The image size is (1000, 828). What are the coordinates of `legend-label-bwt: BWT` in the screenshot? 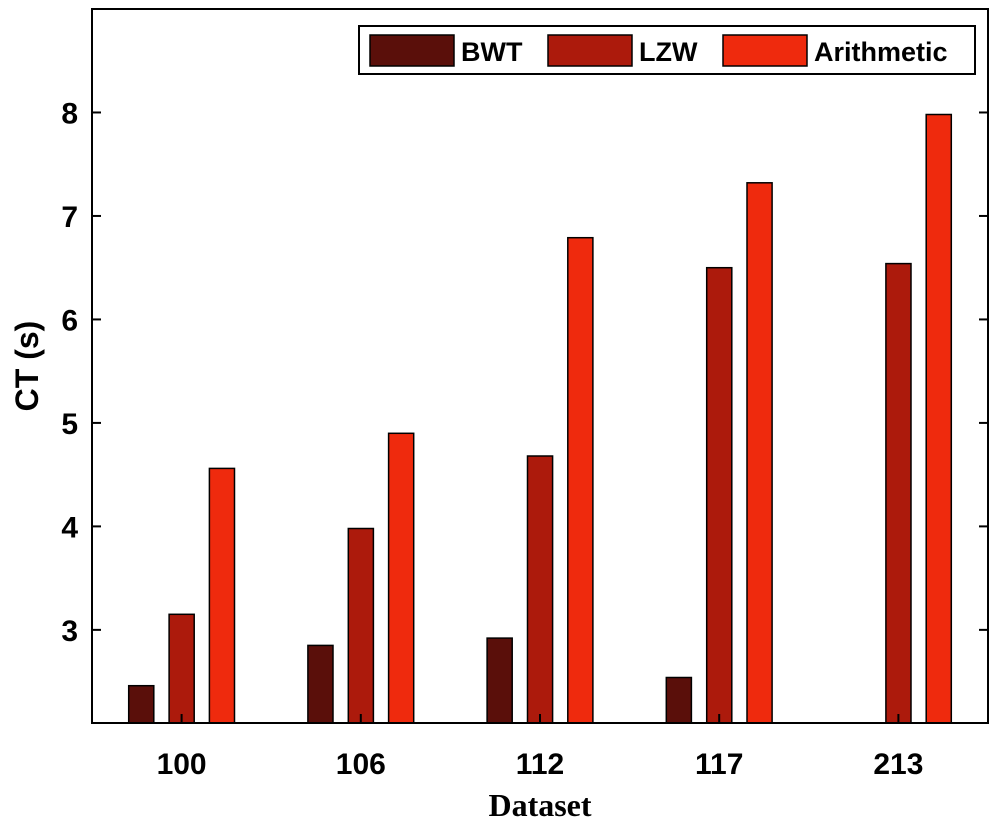 It's located at (492, 52).